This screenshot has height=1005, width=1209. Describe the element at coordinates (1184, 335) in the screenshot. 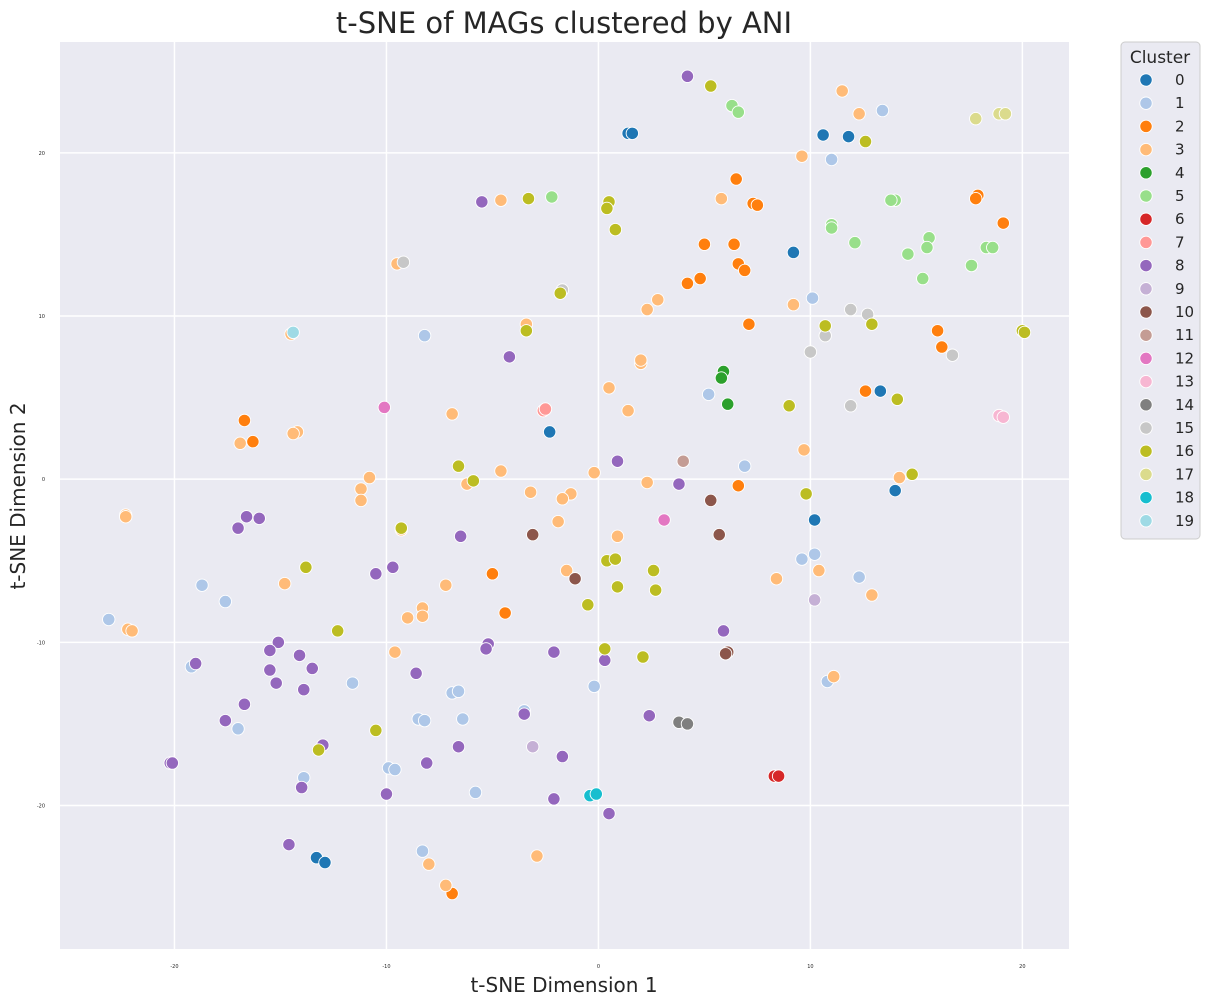

I see `legend-label-cluster-11: 11` at that location.